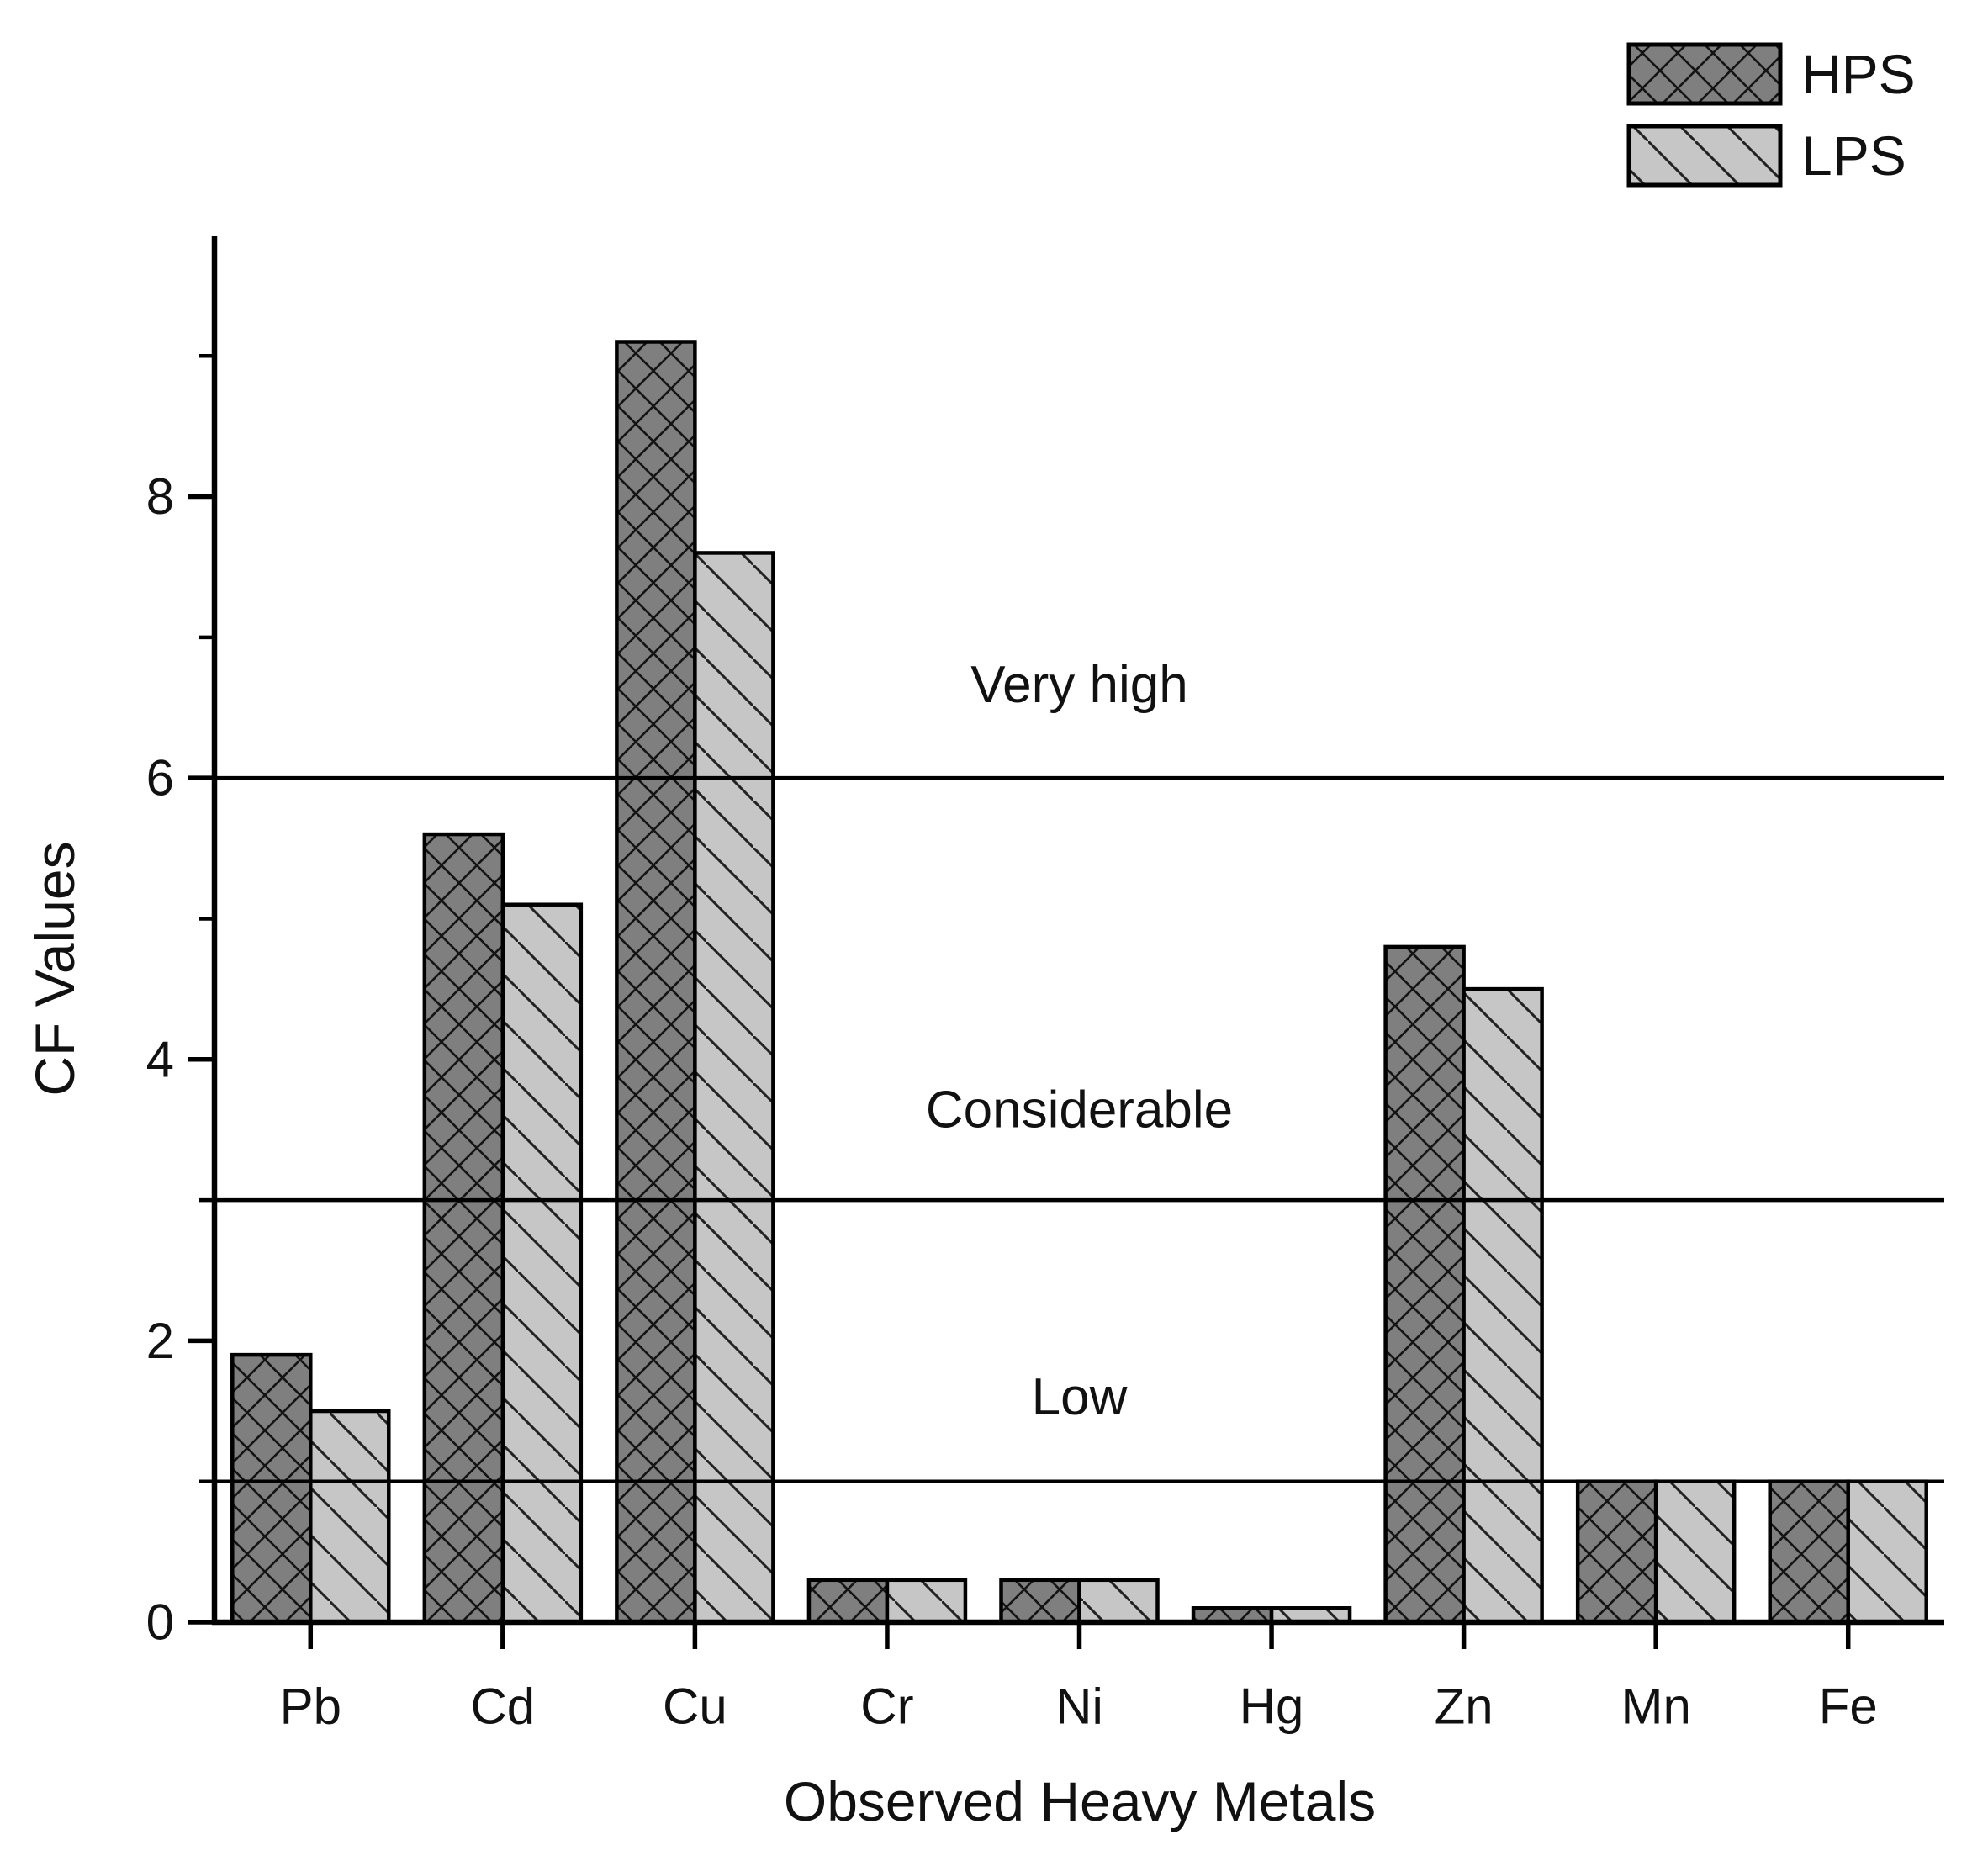 The width and height of the screenshot is (1988, 1861). Describe the element at coordinates (160, 1059) in the screenshot. I see `y-tick-label-4: 4` at that location.